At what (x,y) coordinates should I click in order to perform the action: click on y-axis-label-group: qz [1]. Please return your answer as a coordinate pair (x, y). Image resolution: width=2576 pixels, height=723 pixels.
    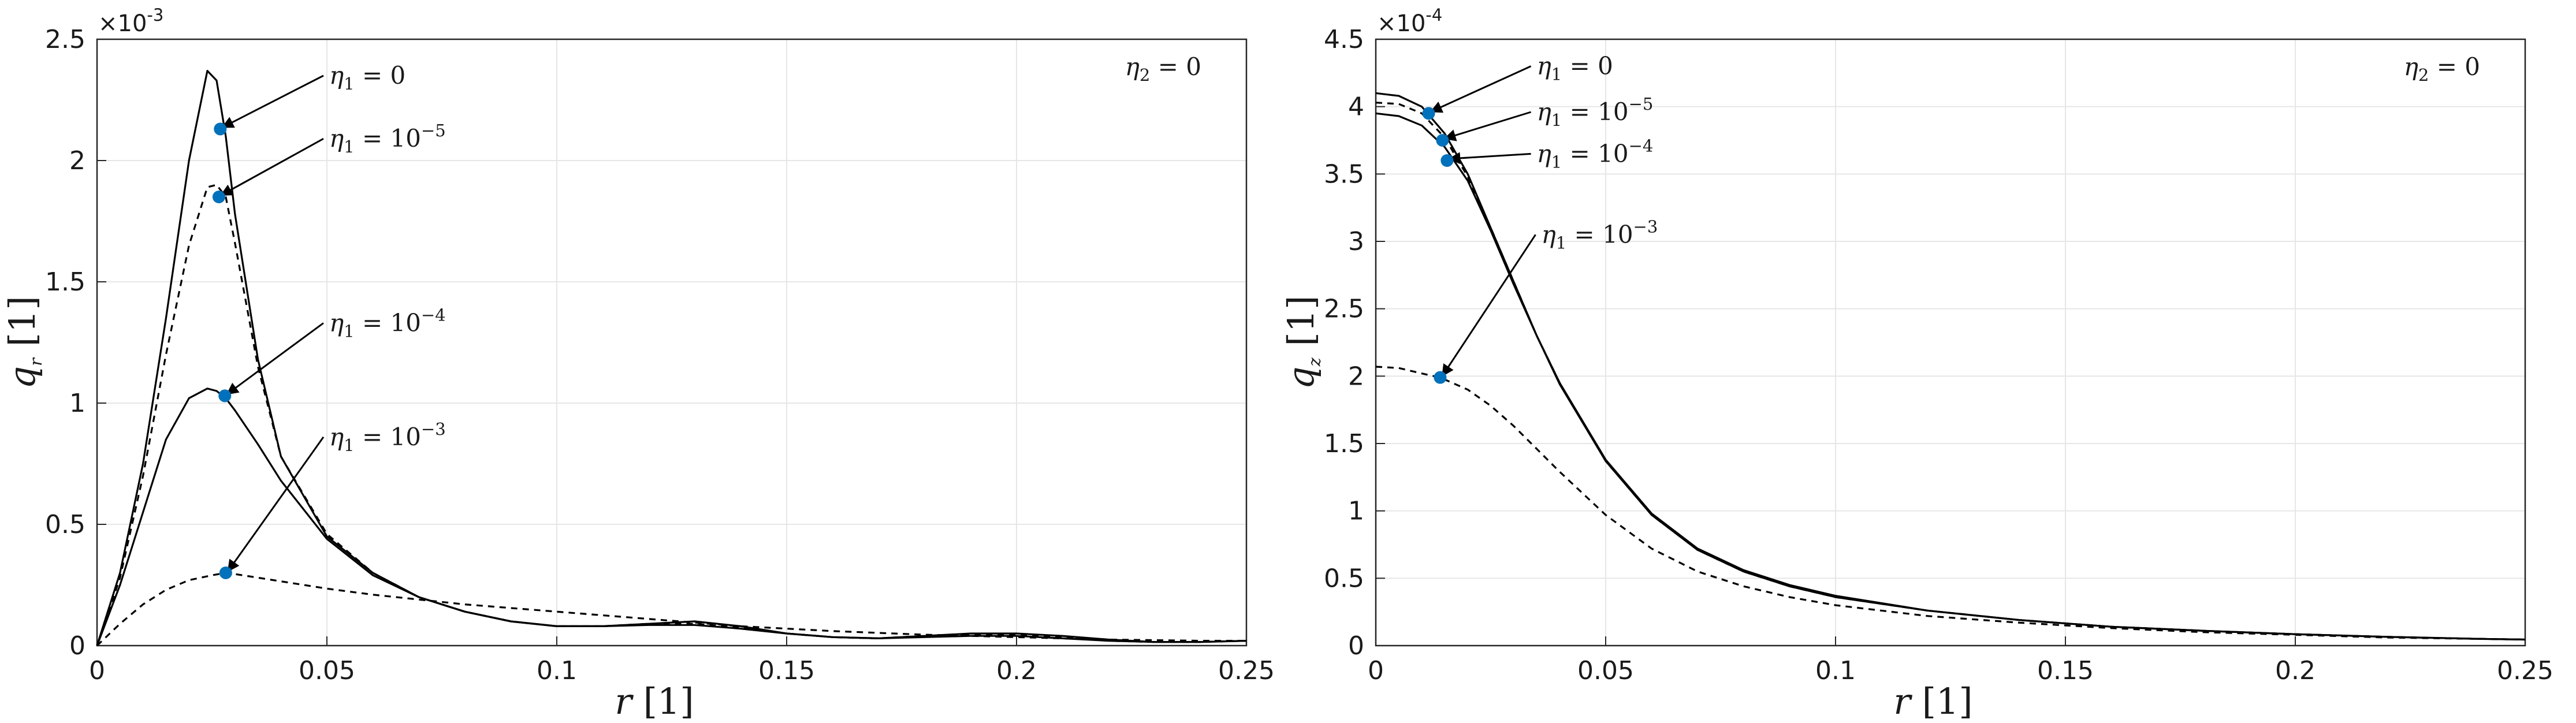
    Looking at the image, I should click on (1302, 343).